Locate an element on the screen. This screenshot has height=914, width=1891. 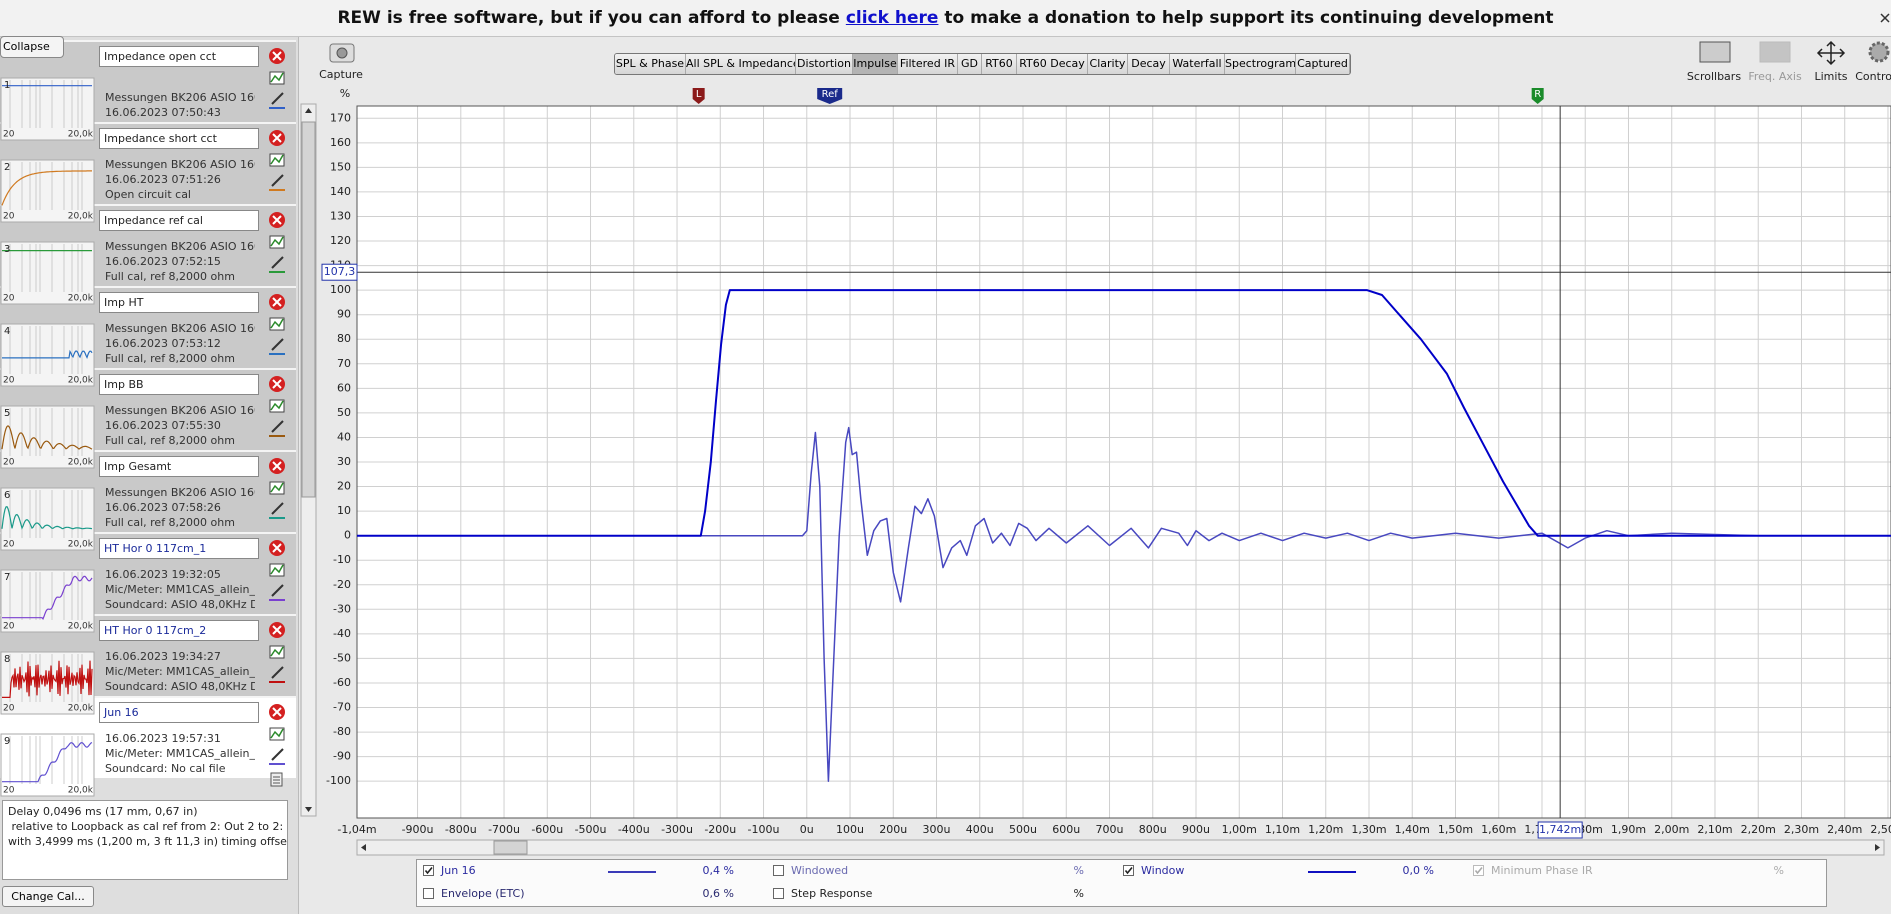
y-tick-label: -10 is located at coordinates (342, 559).